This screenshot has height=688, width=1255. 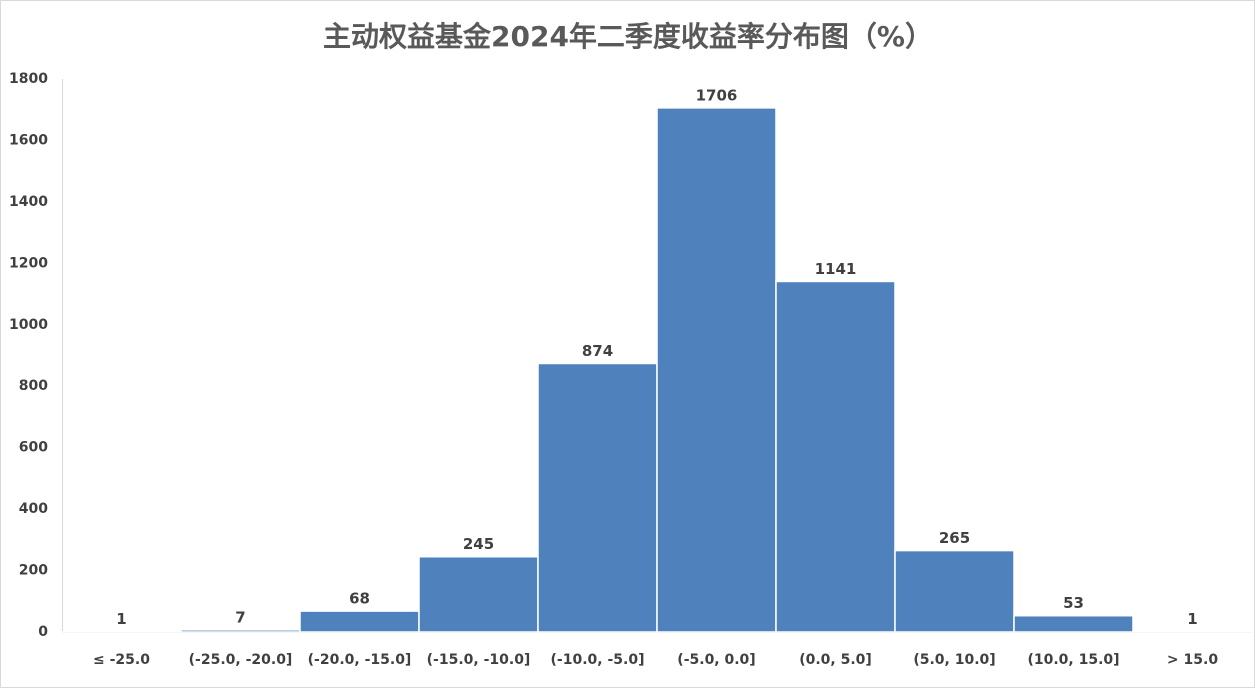 I want to click on data-label: 7, so click(x=240, y=617).